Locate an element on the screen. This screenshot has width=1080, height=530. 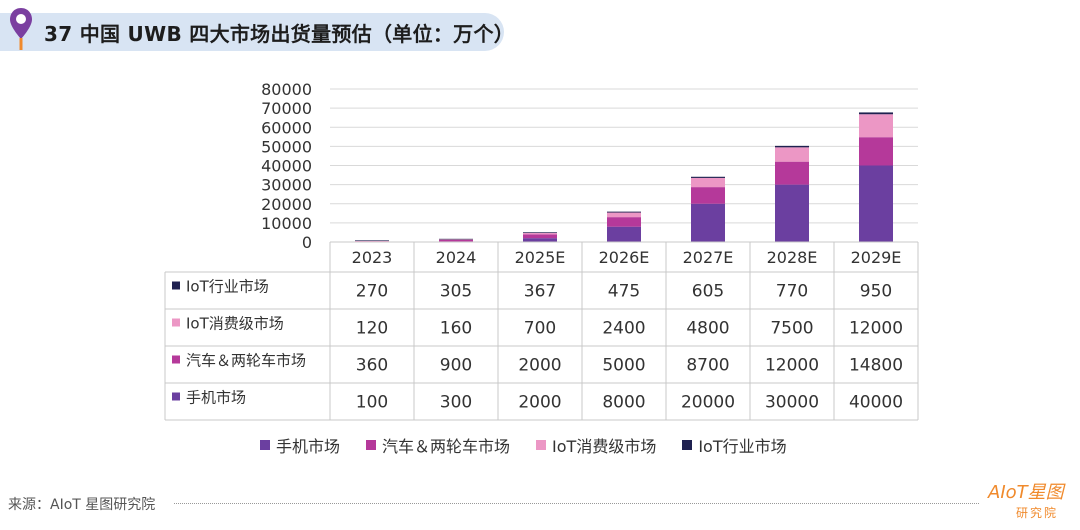
table-header-category: 2028E is located at coordinates (792, 257).